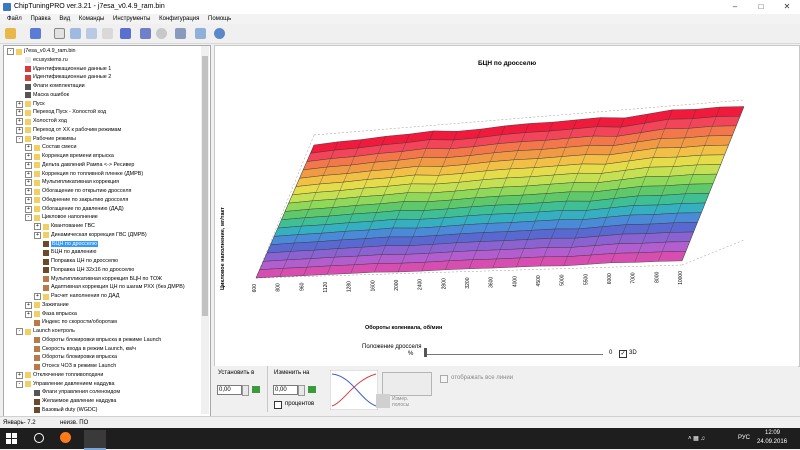 This screenshot has width=800, height=450. I want to click on tree-item: БЦН по дросселю, so click(66, 244).